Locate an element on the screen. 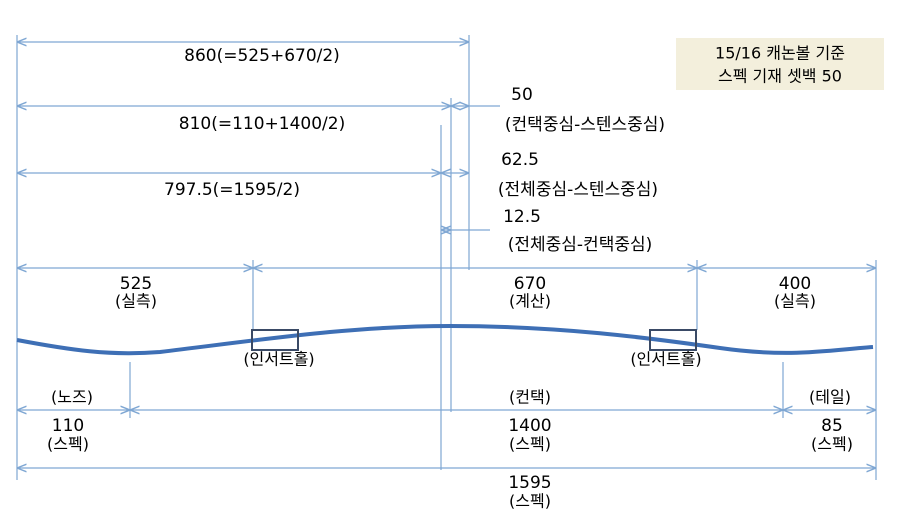 The image size is (911, 531). offset-value: 12.5 is located at coordinates (522, 217).